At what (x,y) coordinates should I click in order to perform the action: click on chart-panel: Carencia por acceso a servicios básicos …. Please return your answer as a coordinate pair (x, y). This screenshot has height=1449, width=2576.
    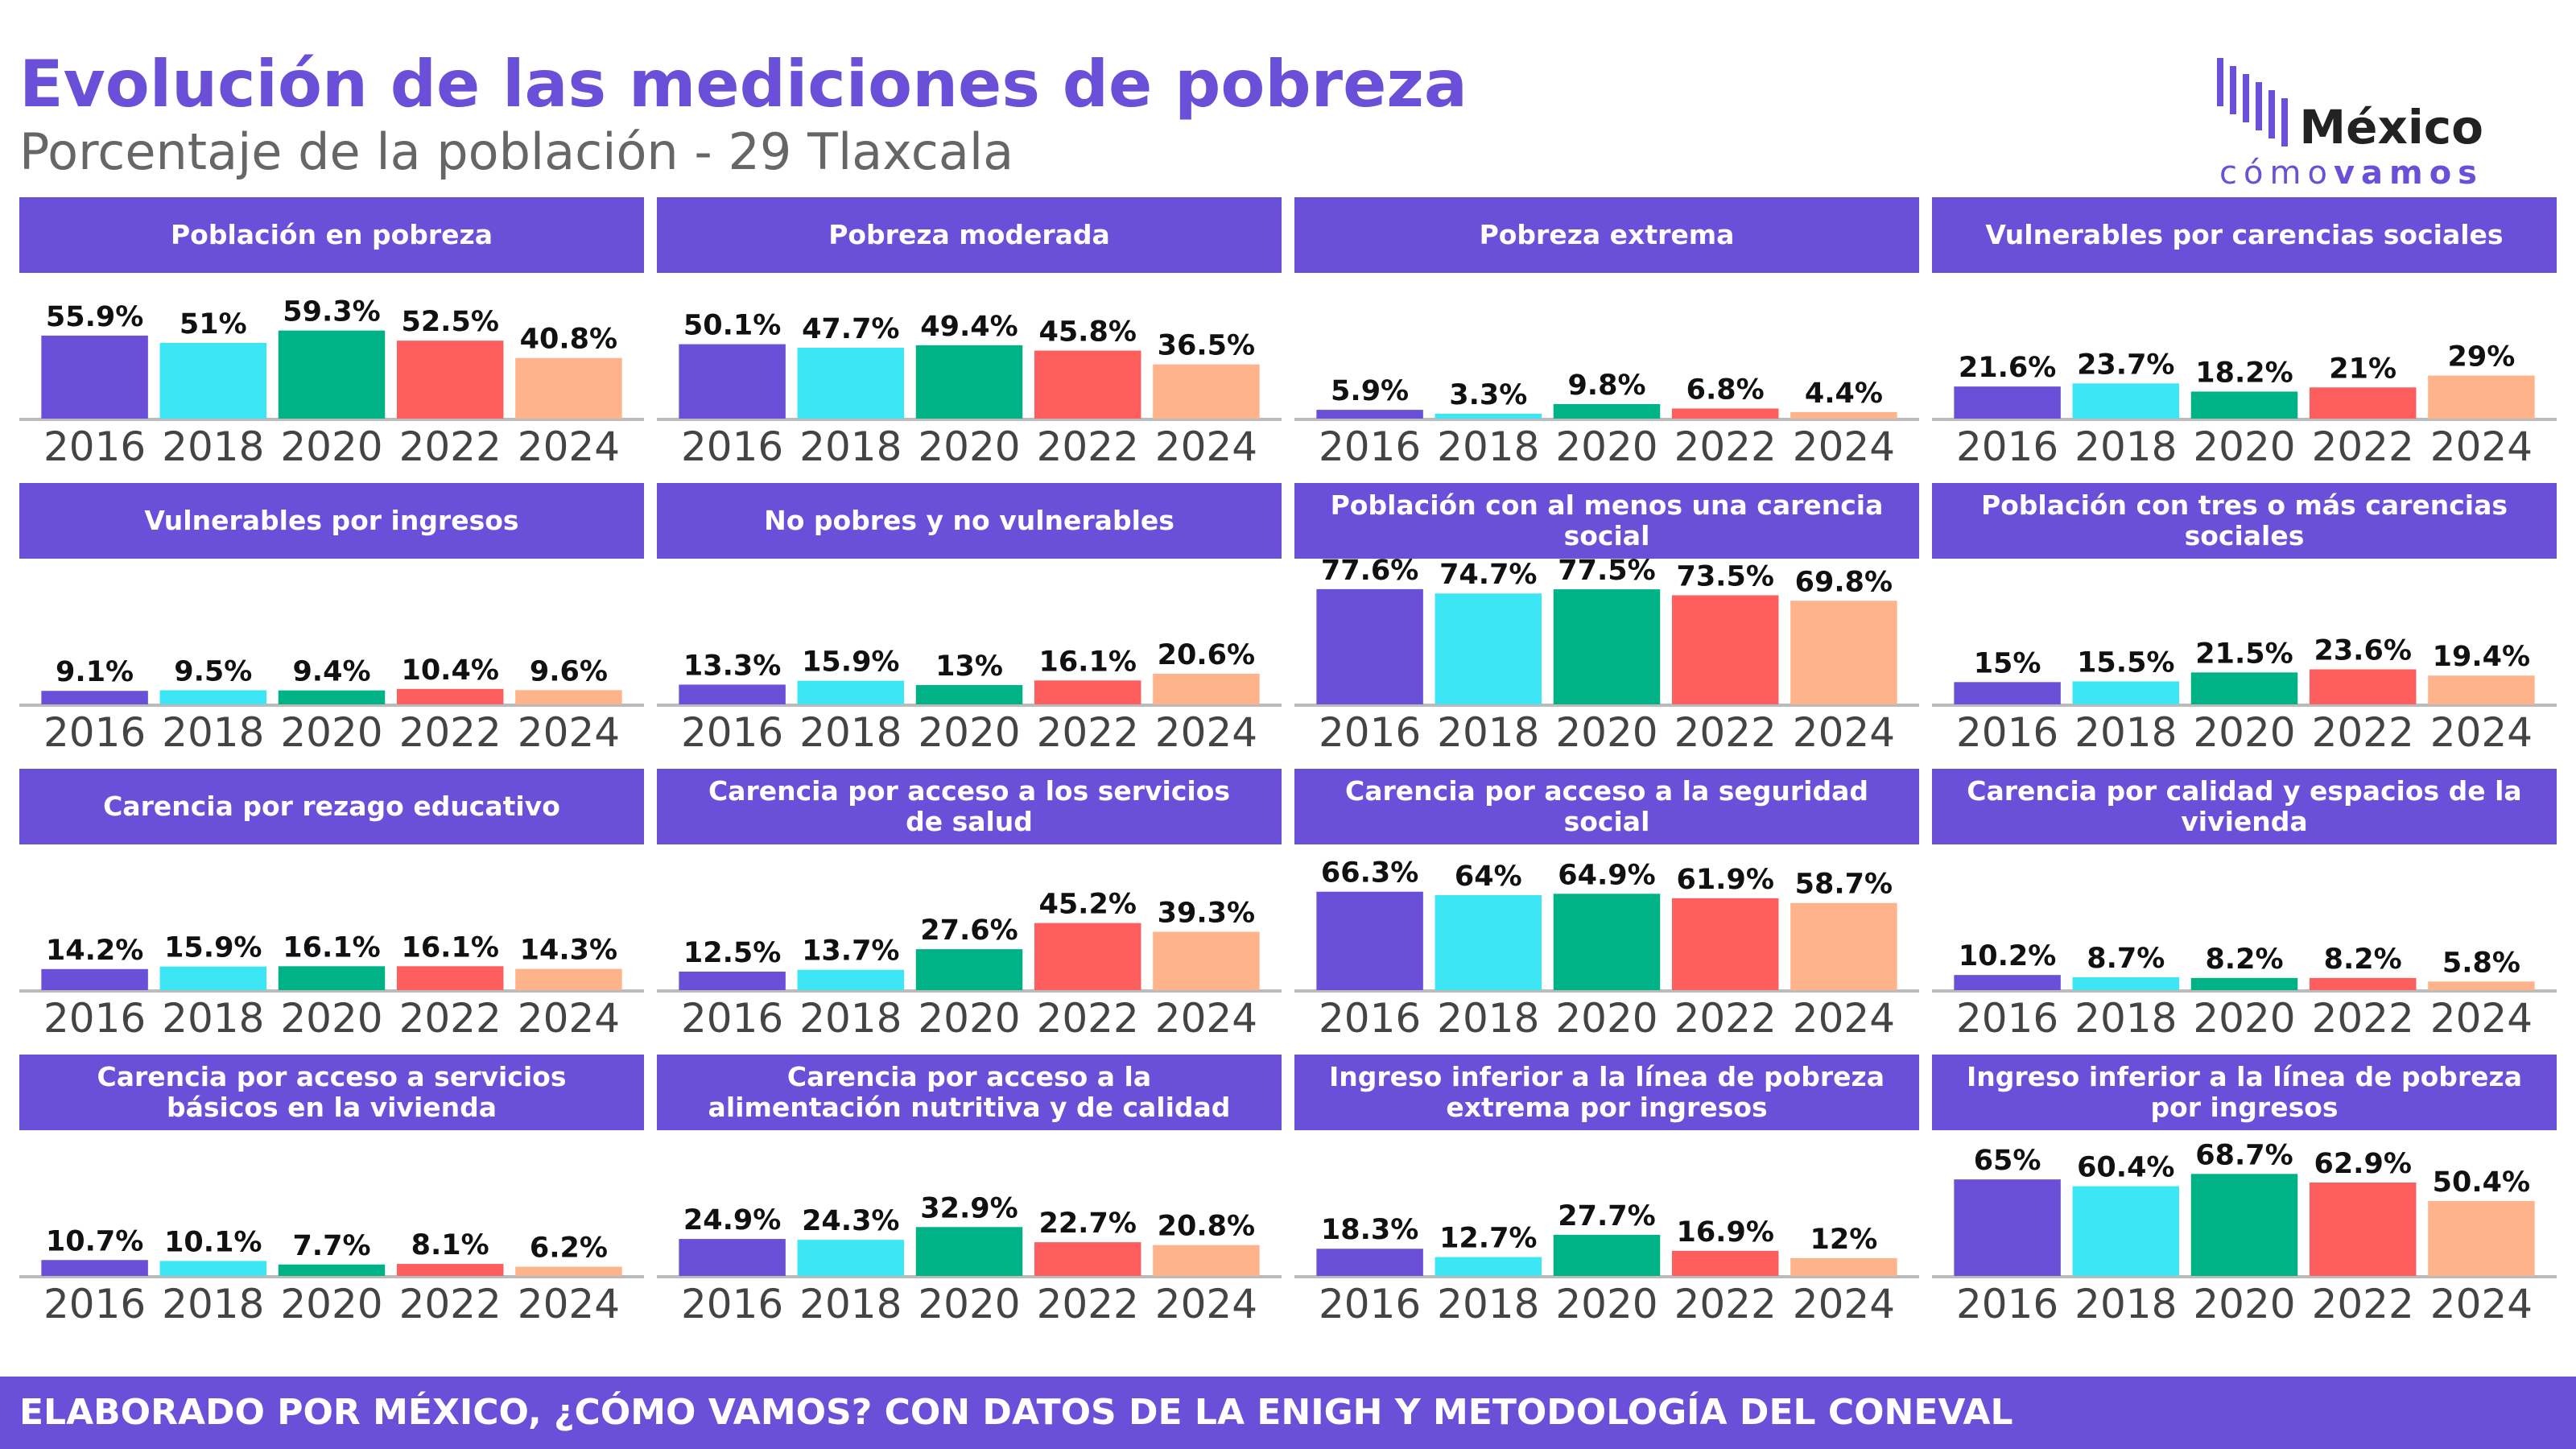
    Looking at the image, I should click on (331, 1193).